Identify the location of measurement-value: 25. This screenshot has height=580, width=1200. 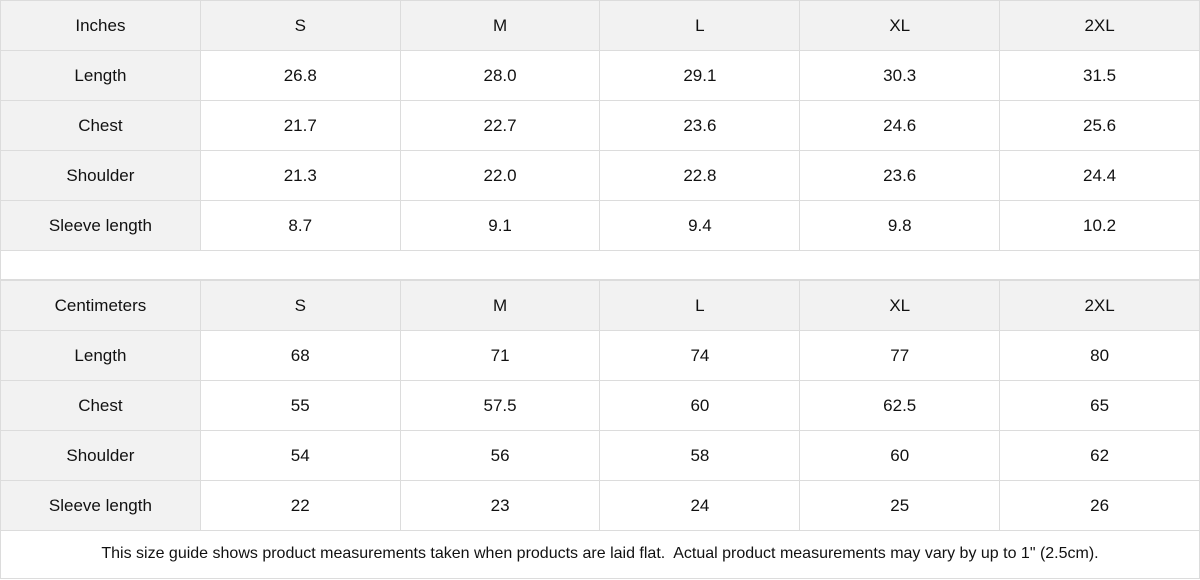
(900, 505).